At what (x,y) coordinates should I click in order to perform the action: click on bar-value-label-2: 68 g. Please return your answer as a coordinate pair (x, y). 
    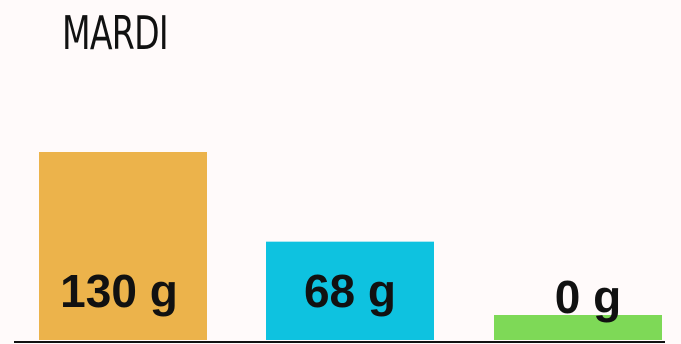
    Looking at the image, I should click on (350, 291).